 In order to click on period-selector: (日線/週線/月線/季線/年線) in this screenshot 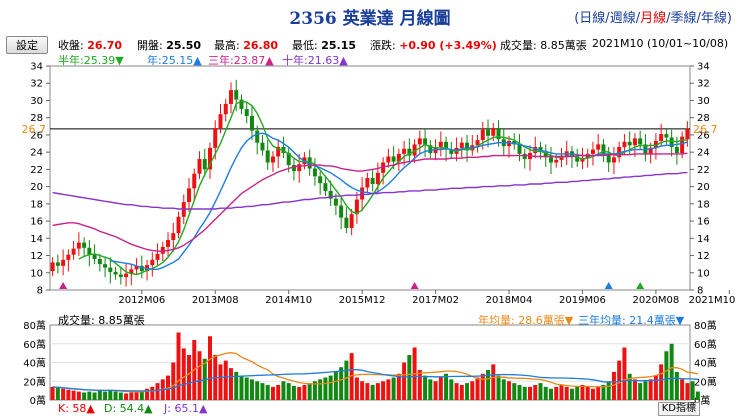, I will do `click(653, 18)`.